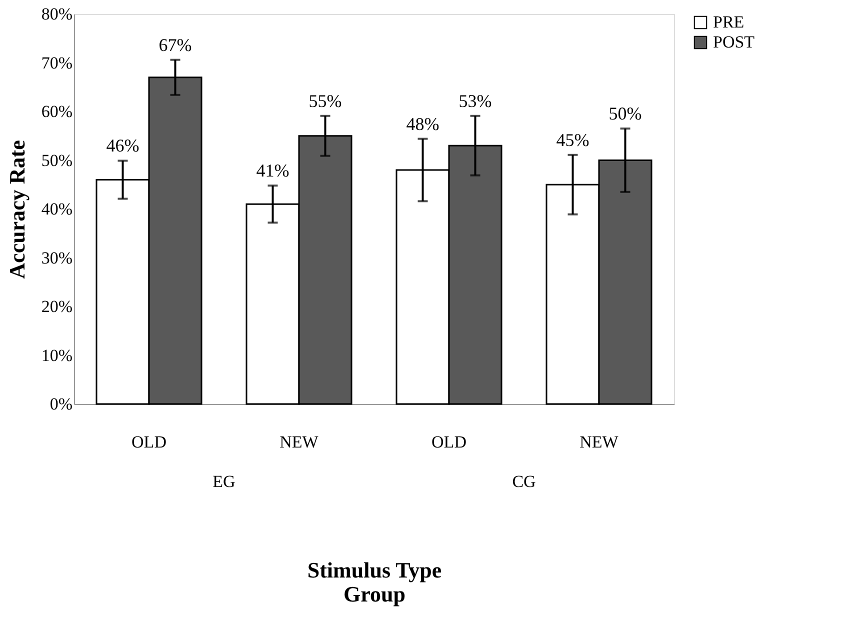 The width and height of the screenshot is (854, 638). I want to click on text: EG, so click(224, 481).